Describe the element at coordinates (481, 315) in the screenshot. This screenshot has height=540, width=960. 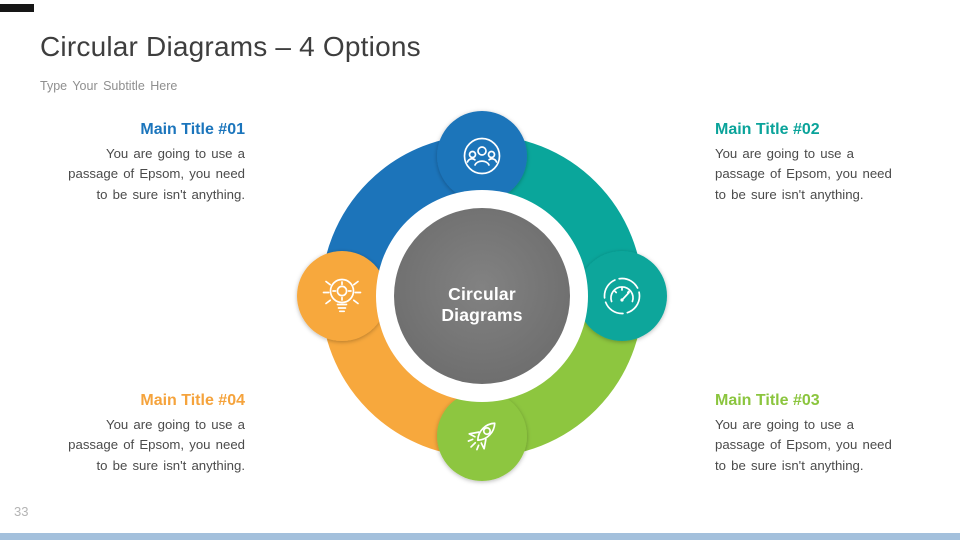
I see `center-label-line2: Diagrams` at that location.